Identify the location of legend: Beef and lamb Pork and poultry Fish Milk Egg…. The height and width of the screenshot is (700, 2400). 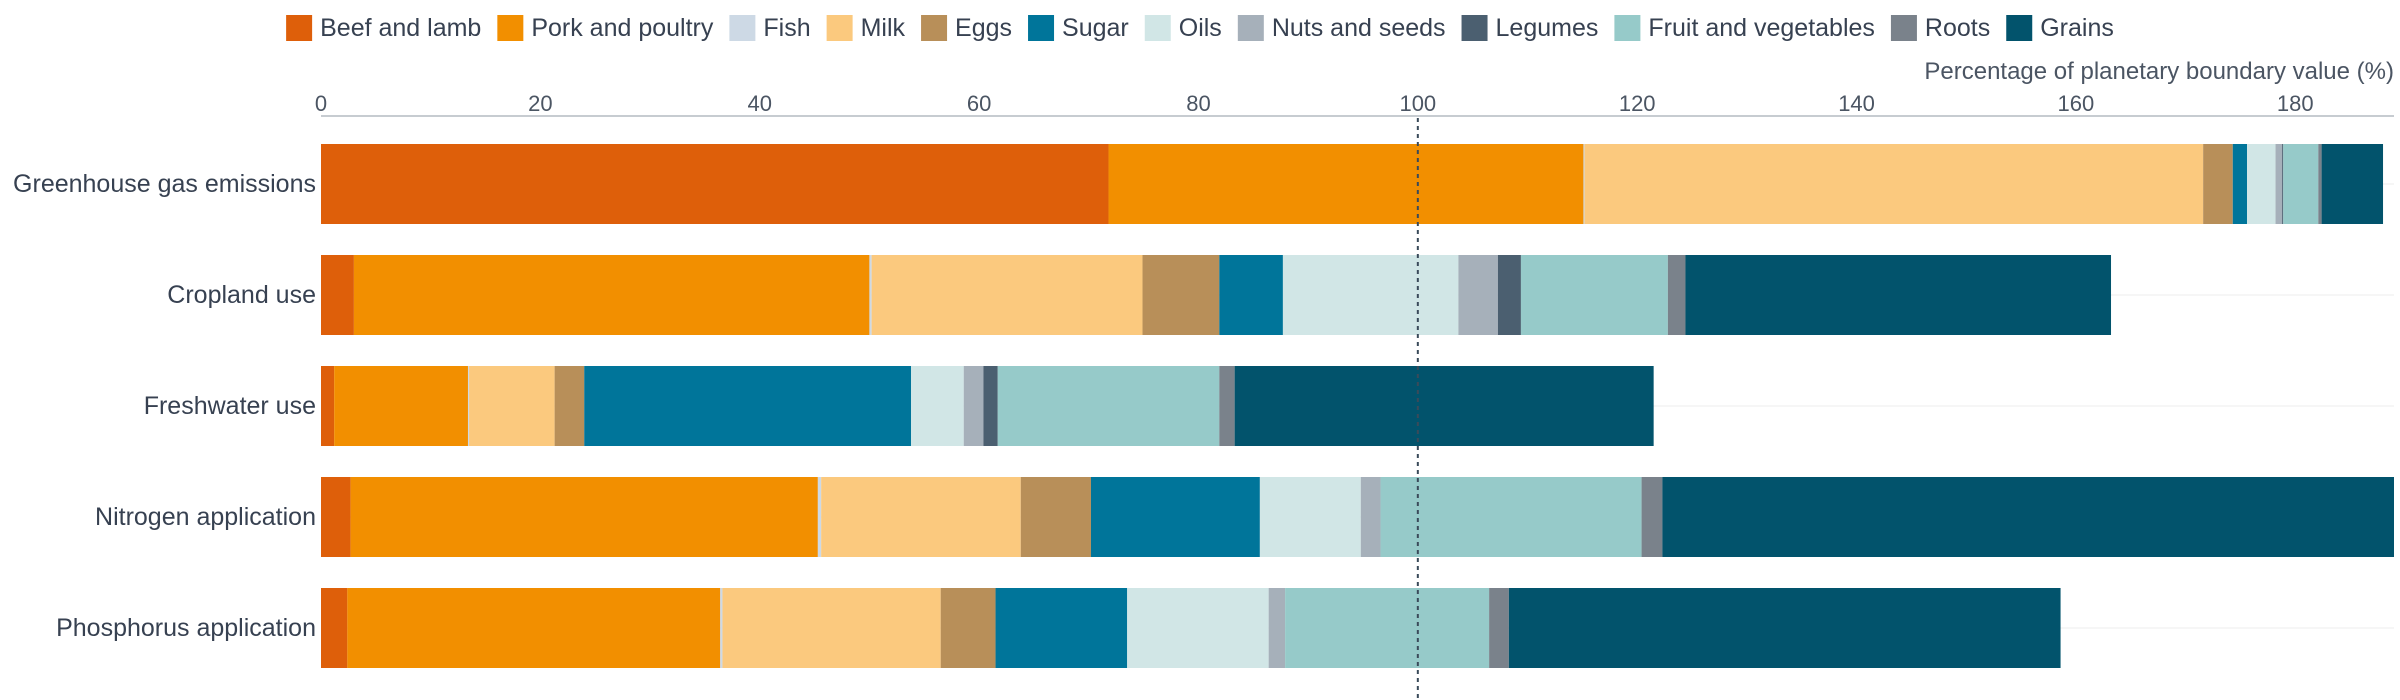
(1200, 28).